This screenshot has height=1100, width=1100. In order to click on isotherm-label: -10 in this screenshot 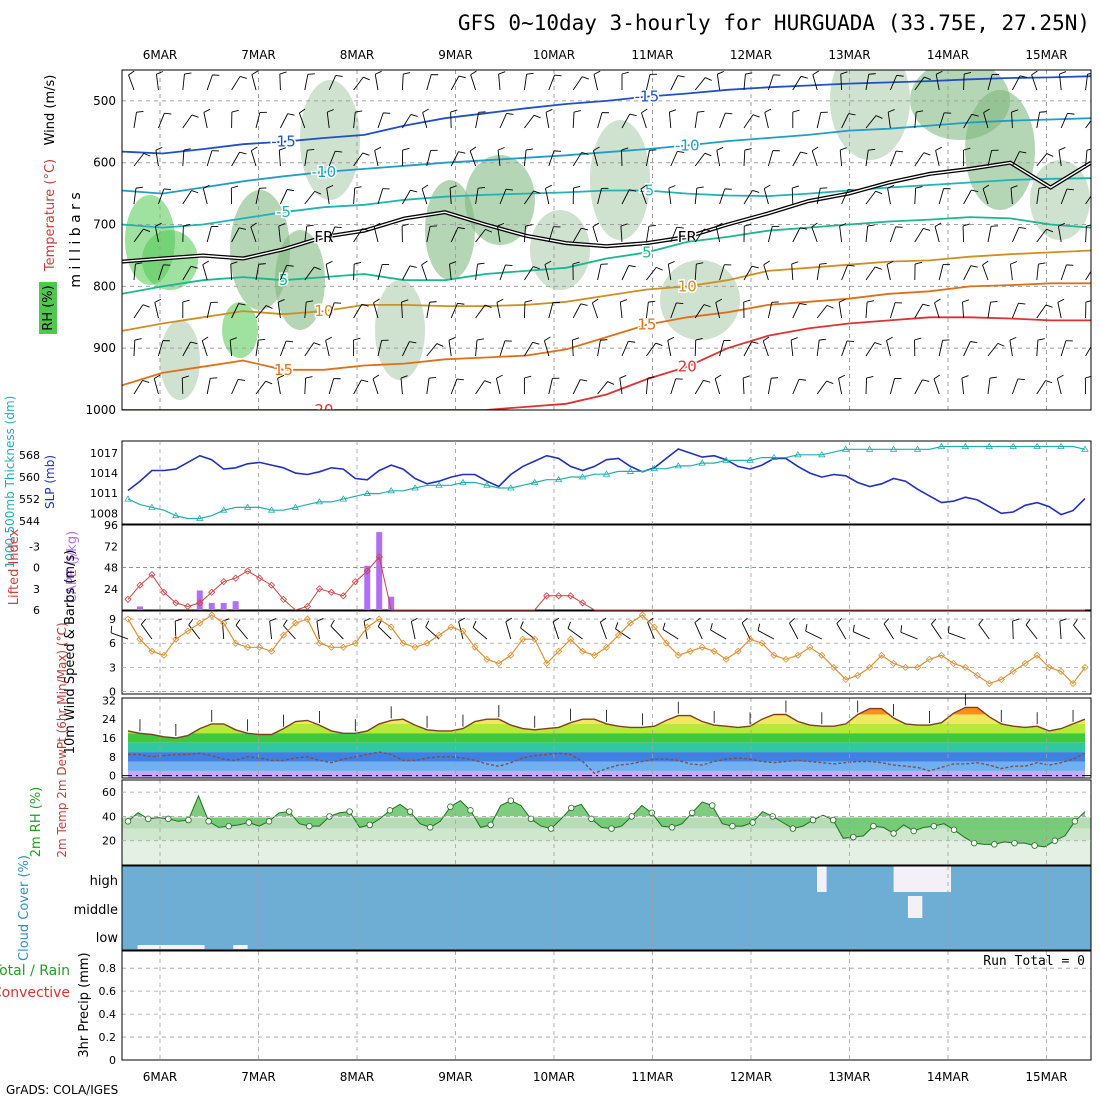, I will do `click(324, 172)`.